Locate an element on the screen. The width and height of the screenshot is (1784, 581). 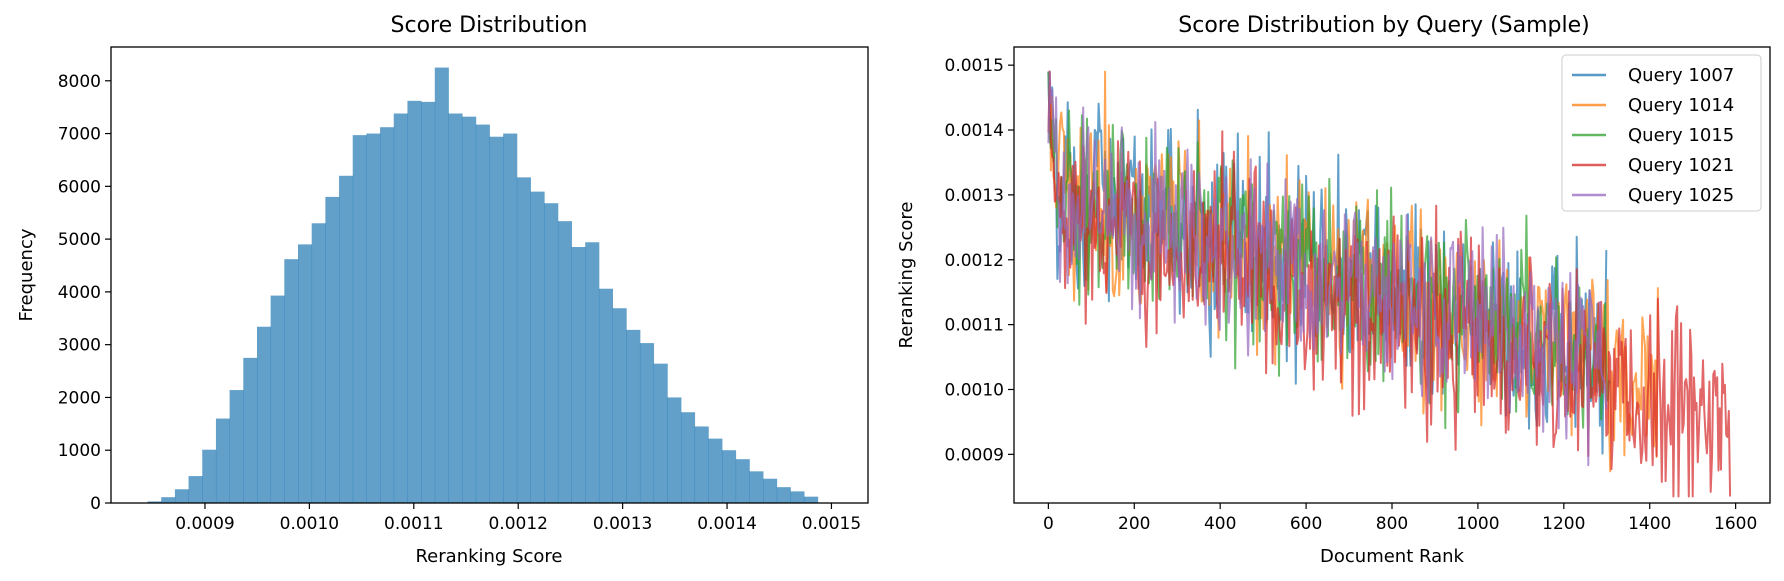
y-tick-label: 0.0009 is located at coordinates (974, 455).